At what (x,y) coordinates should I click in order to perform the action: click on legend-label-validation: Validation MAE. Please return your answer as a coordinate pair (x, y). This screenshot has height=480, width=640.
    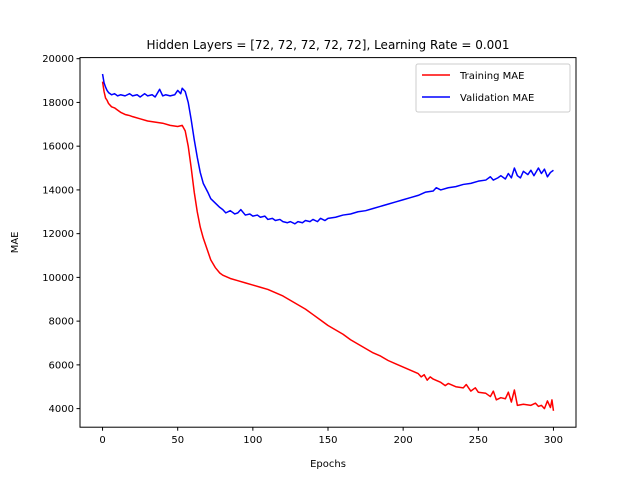
    Looking at the image, I should click on (497, 98).